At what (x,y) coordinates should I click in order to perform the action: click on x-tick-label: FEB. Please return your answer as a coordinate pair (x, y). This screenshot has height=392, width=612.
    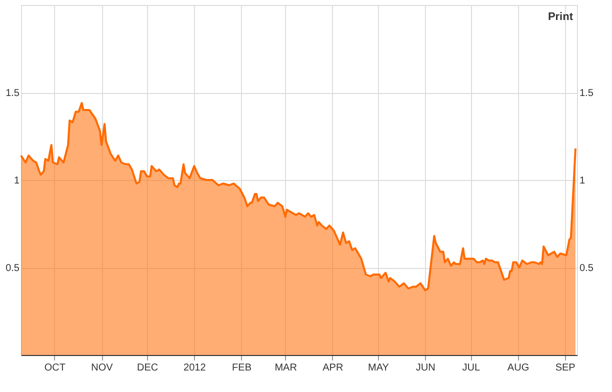
    Looking at the image, I should click on (242, 368).